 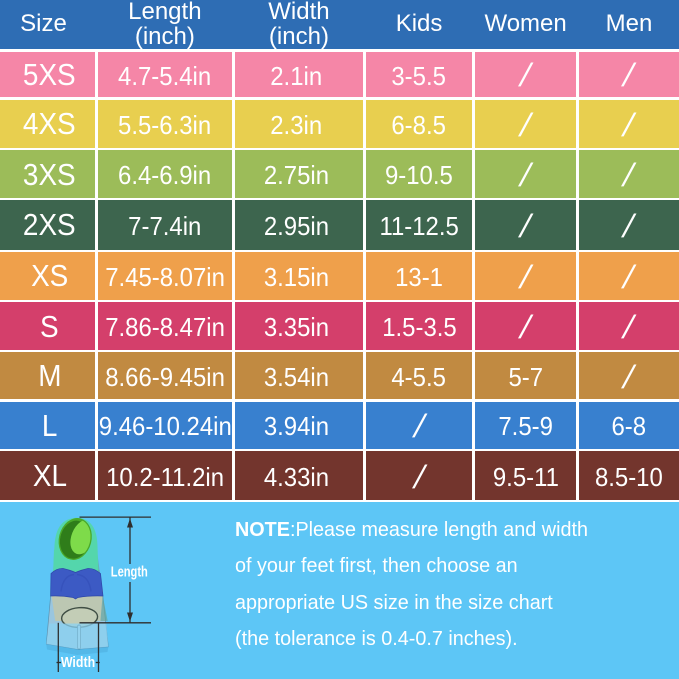 I want to click on svg-text: Length, so click(x=129, y=572).